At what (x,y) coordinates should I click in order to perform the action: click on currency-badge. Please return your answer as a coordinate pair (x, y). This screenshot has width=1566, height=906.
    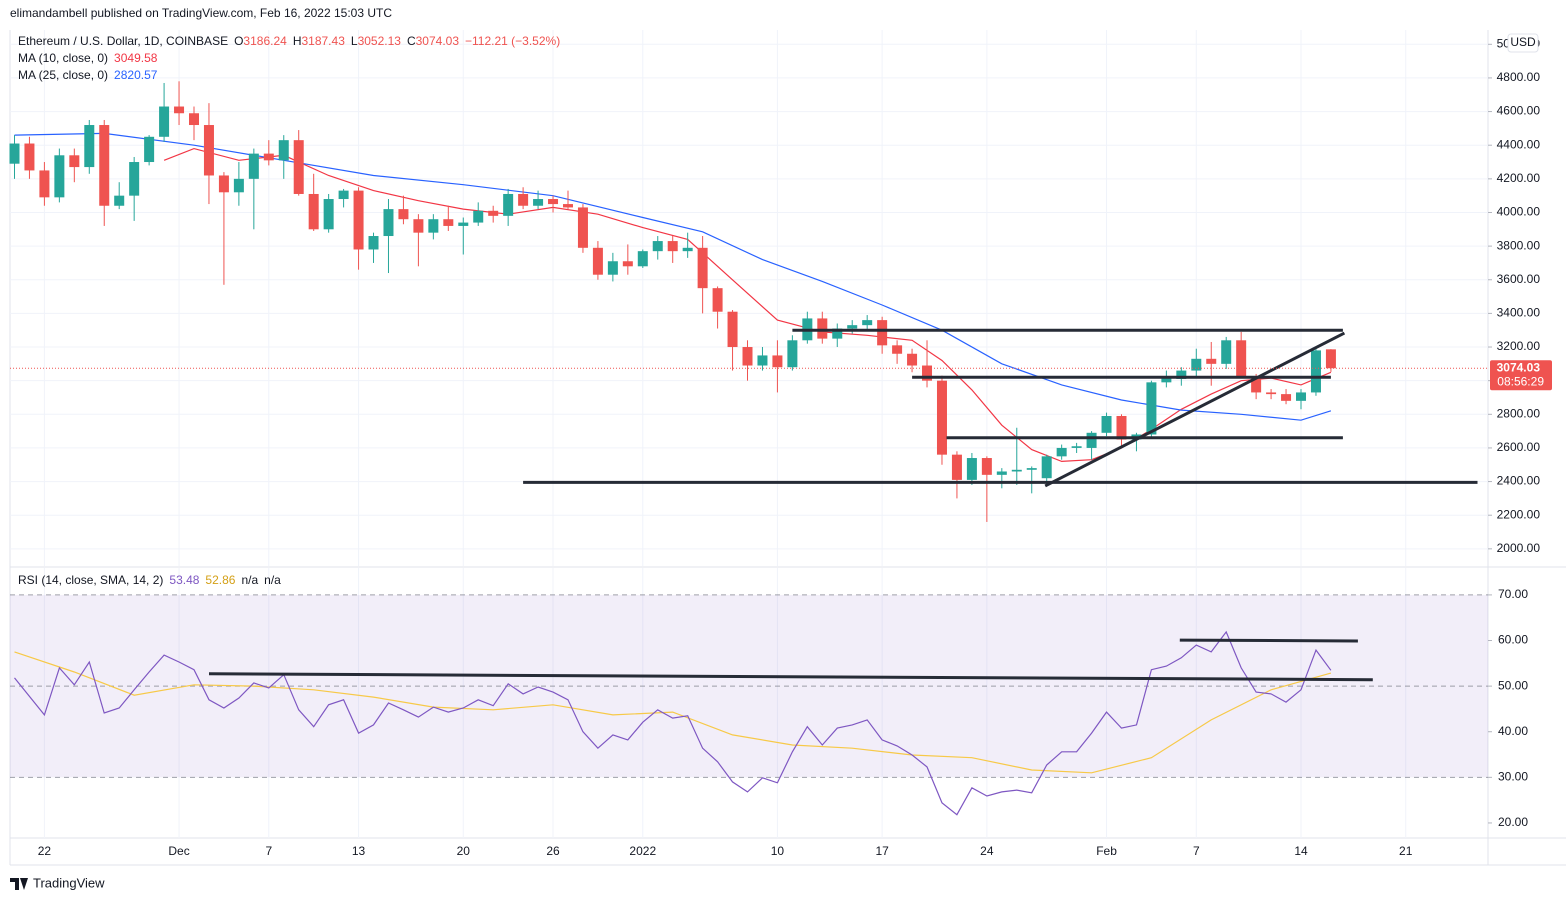
    Looking at the image, I should click on (1523, 43).